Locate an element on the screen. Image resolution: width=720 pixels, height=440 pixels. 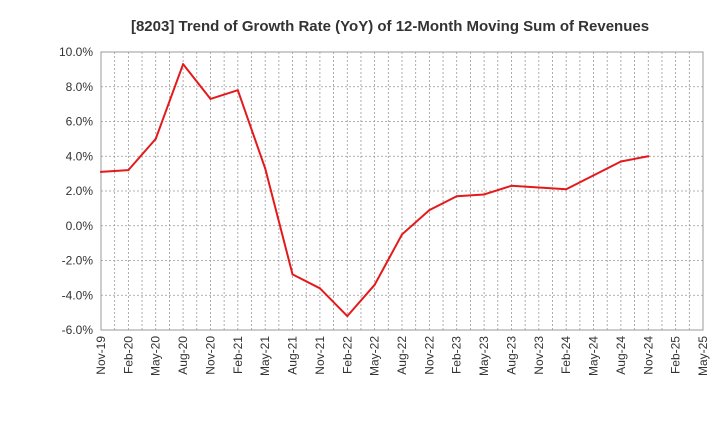
x-tick-label: Feb-23 is located at coordinates (457, 355).